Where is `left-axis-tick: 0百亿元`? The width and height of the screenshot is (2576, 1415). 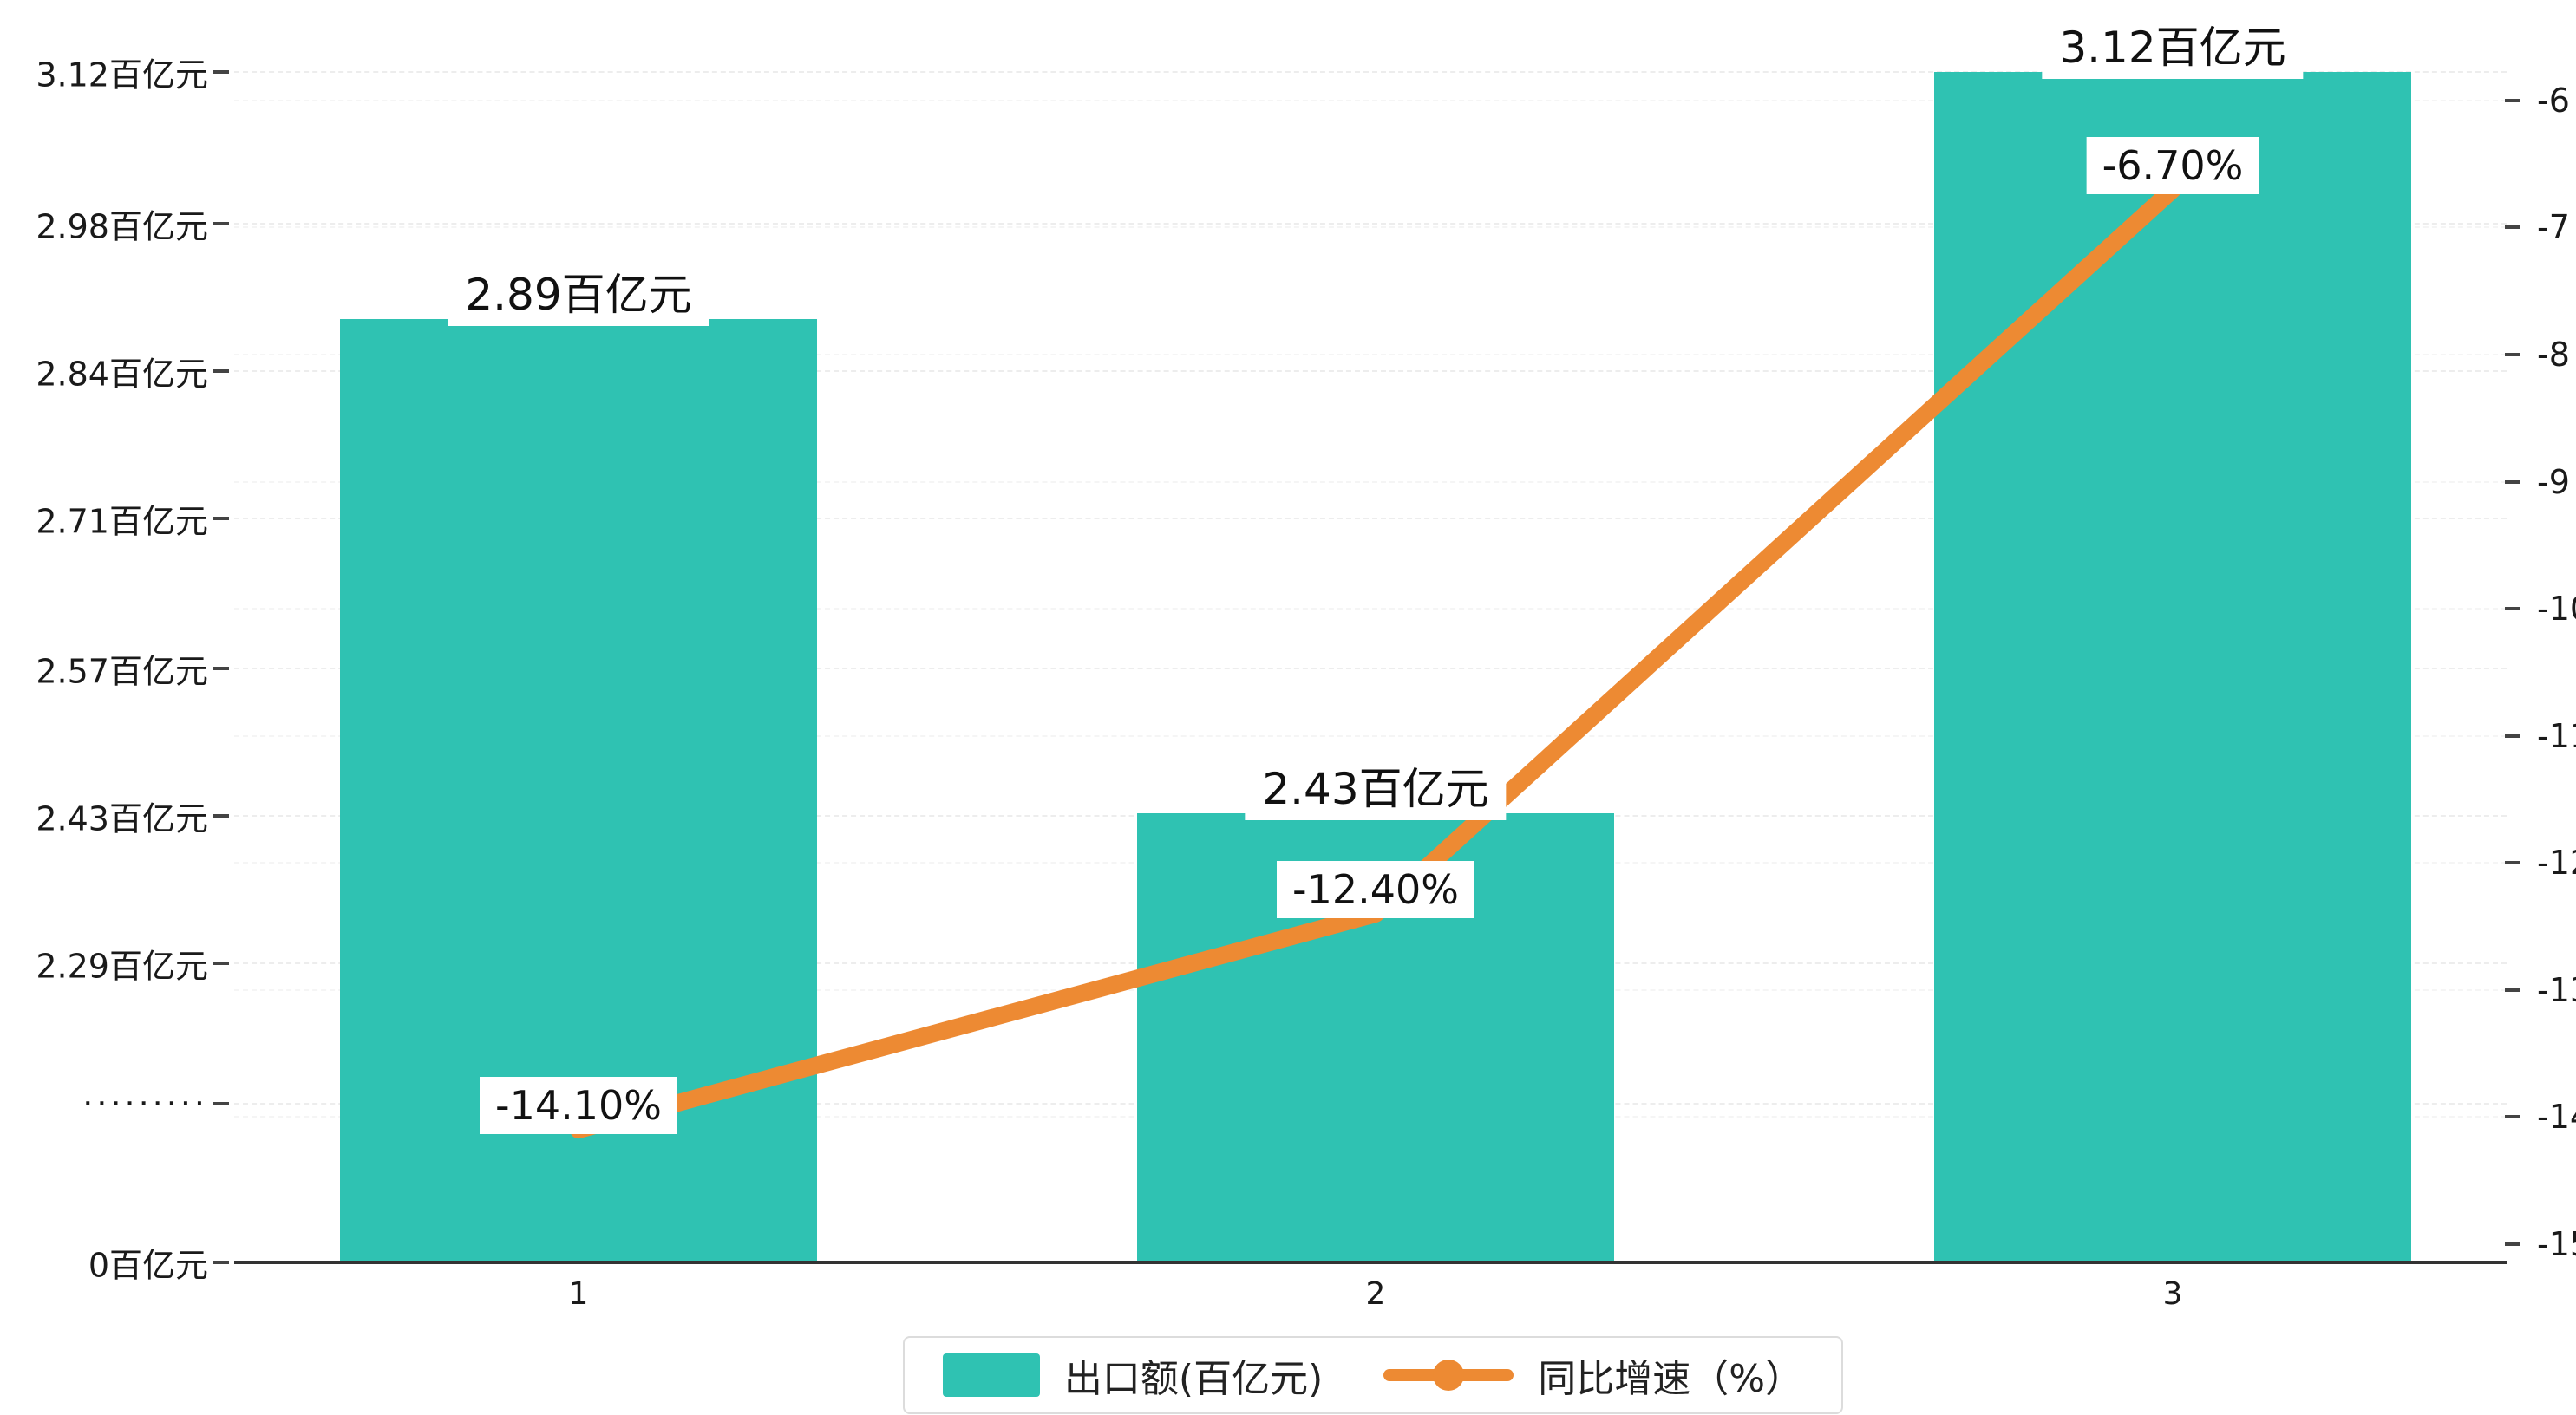 left-axis-tick: 0百亿元 is located at coordinates (148, 1265).